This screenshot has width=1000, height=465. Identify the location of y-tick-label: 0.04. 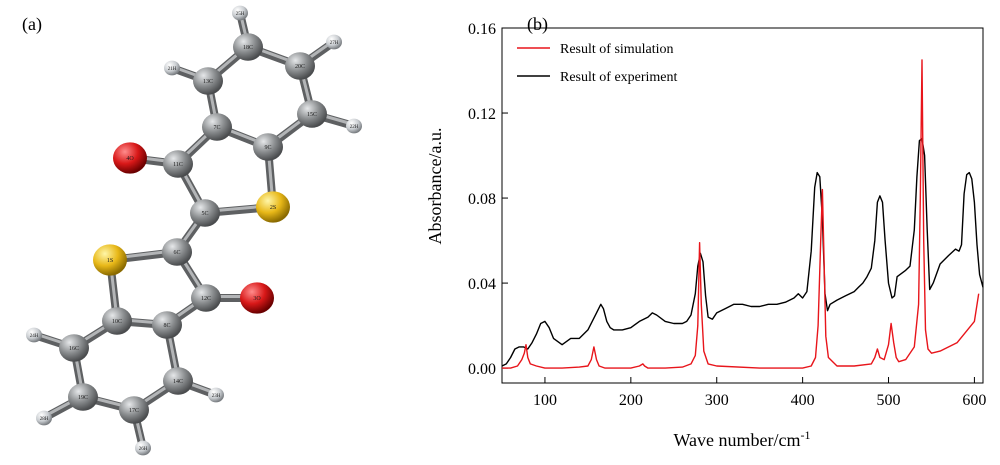
(482, 284).